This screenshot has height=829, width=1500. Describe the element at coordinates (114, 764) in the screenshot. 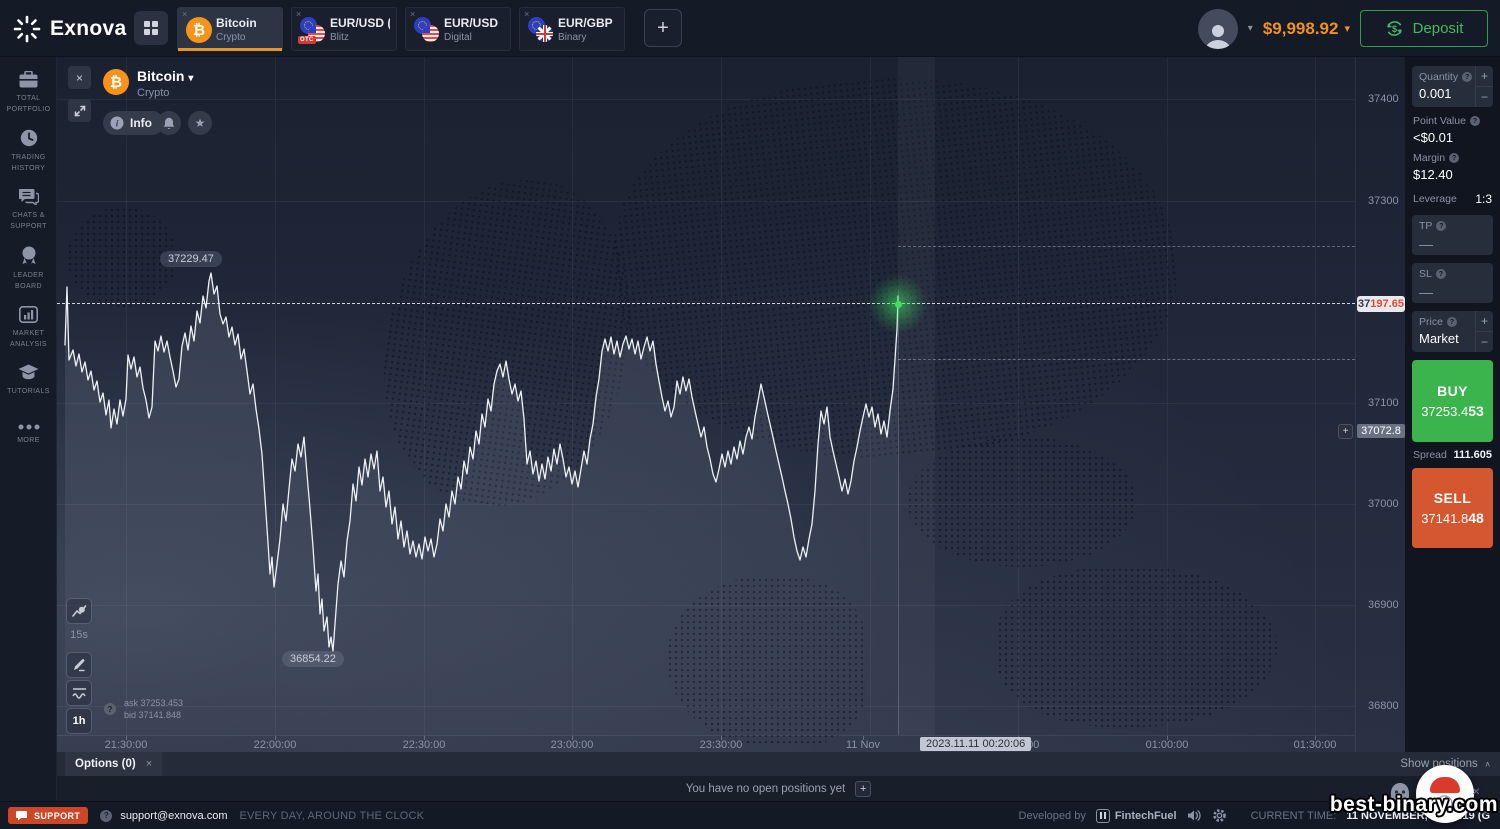

I see `tab-options: Options (0) ×` at that location.